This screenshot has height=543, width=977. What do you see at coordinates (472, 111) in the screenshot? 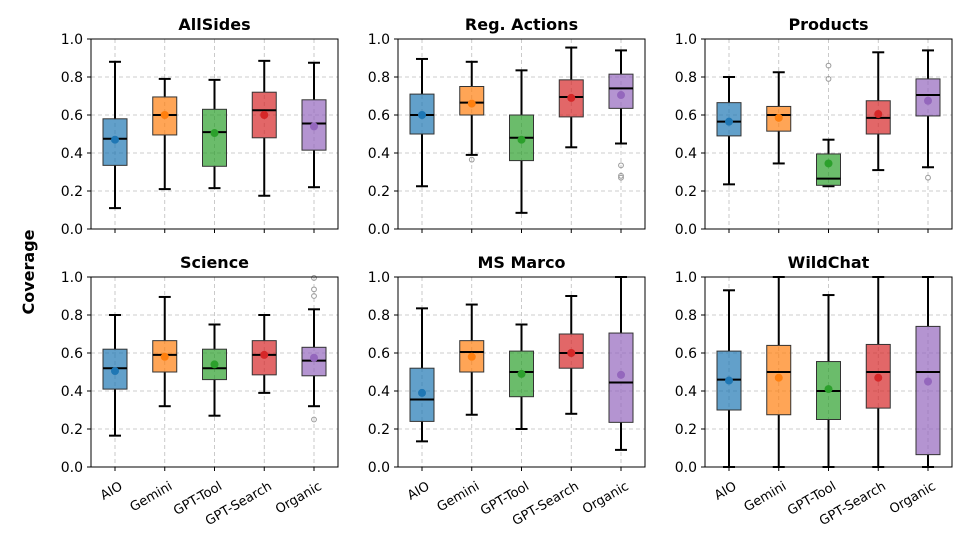
I see `box-reg-actions-gemini` at bounding box center [472, 111].